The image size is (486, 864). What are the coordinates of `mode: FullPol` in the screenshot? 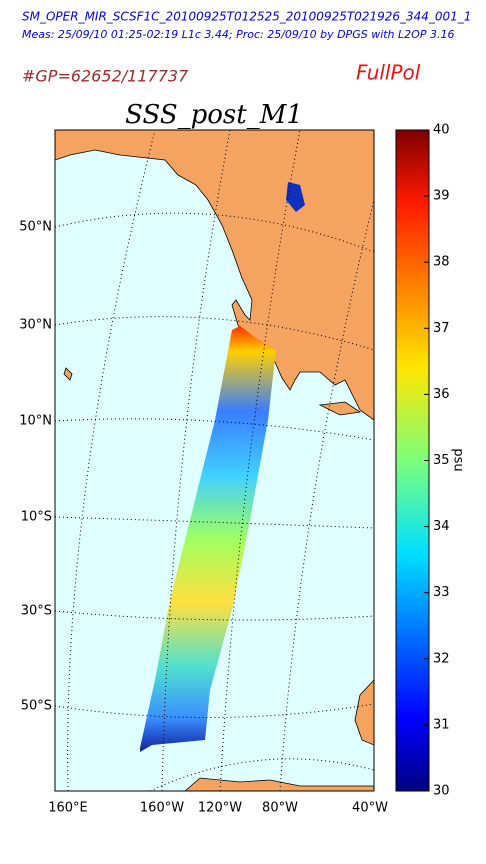 It's located at (388, 73).